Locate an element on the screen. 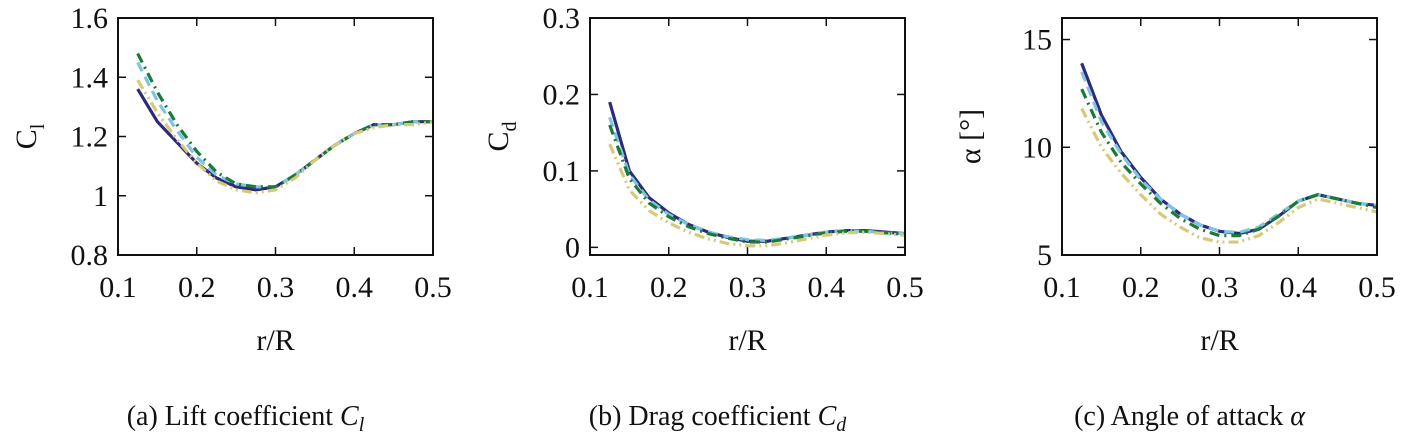 The width and height of the screenshot is (1403, 441). caption-part: α is located at coordinates (1298, 416).